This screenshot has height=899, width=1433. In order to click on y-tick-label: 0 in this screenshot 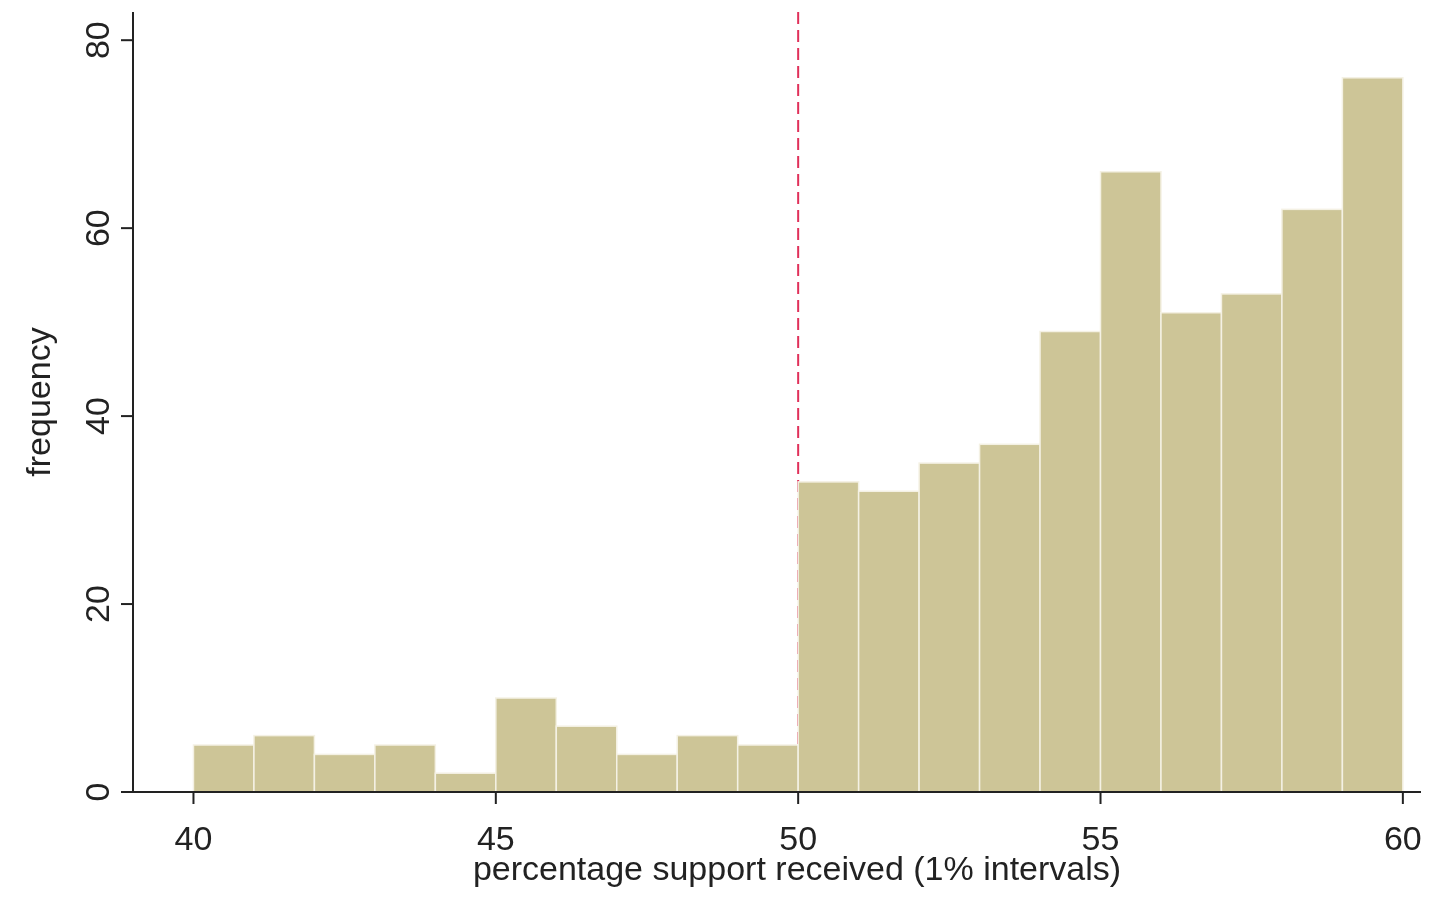, I will do `click(97, 792)`.